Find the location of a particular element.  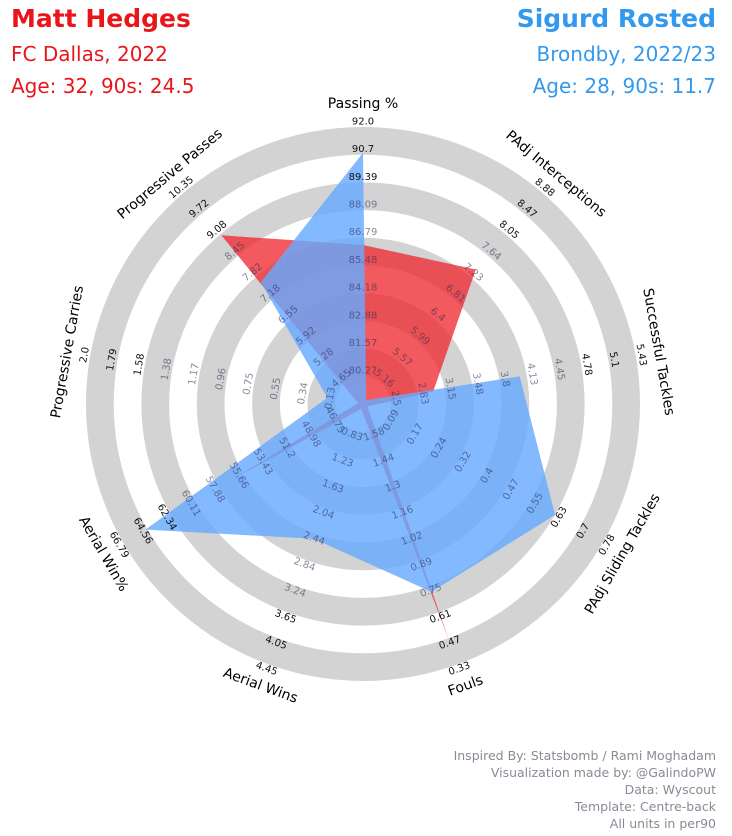

tick-label: 0.96 is located at coordinates (221, 379).